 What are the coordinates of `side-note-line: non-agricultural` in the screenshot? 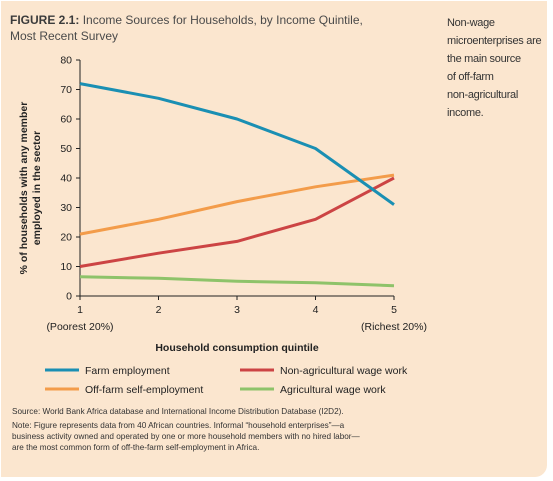 It's located at (483, 95).